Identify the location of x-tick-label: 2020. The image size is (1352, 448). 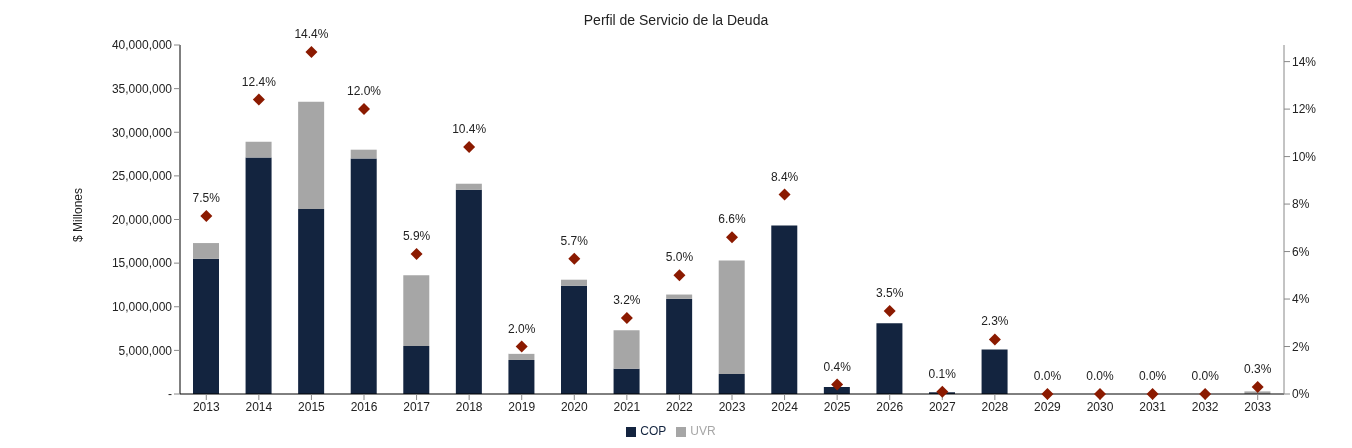
(574, 406).